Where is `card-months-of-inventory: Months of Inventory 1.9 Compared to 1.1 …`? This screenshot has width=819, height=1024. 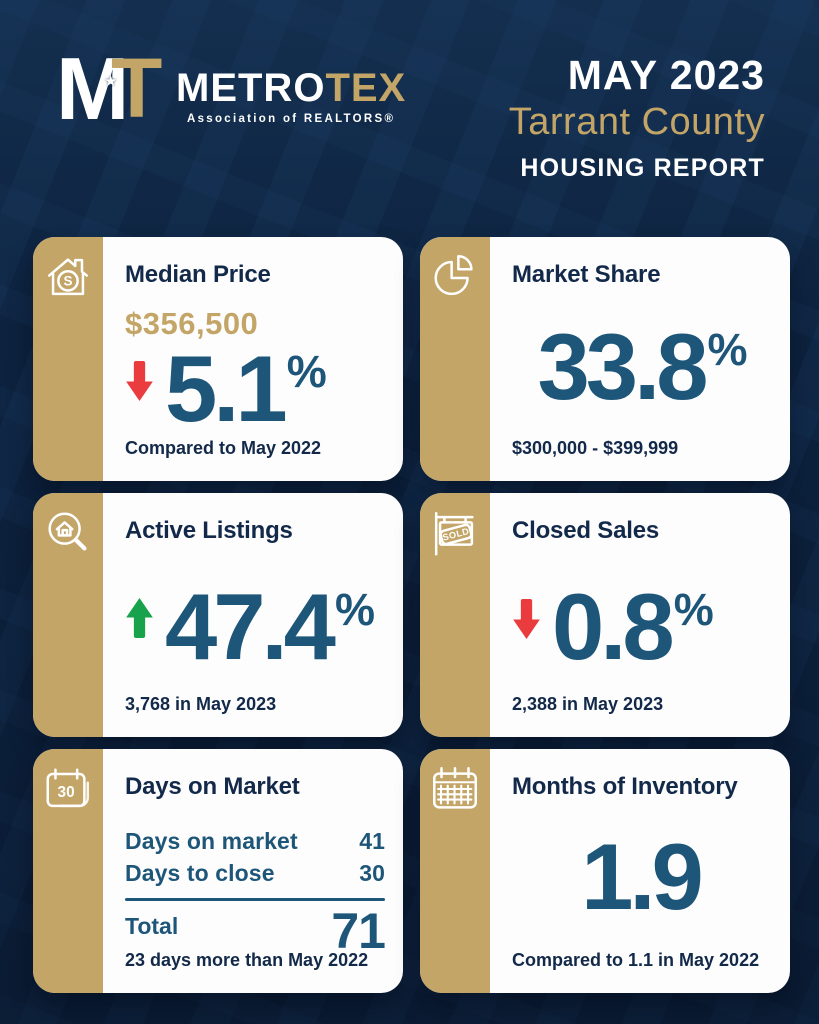 card-months-of-inventory: Months of Inventory 1.9 Compared to 1.1 … is located at coordinates (605, 871).